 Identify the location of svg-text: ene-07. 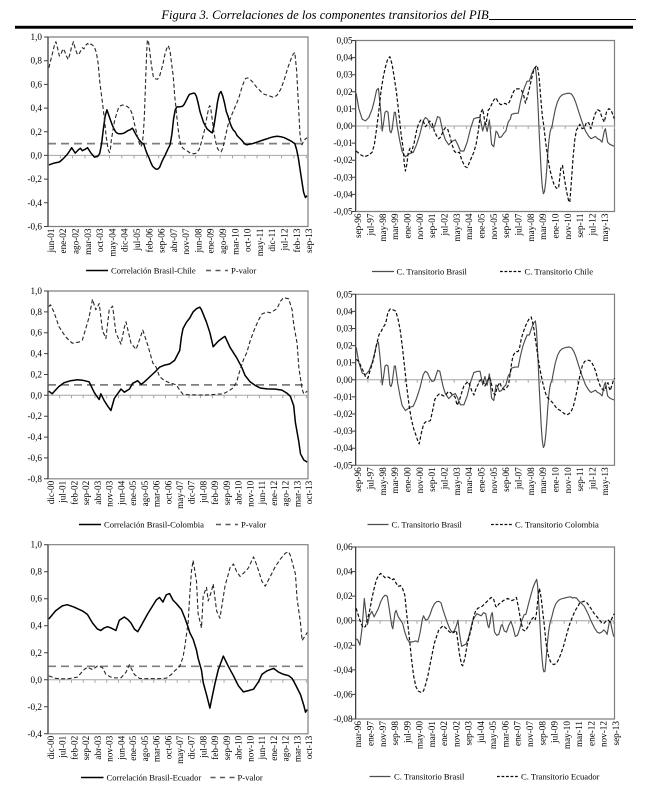
(518, 733).